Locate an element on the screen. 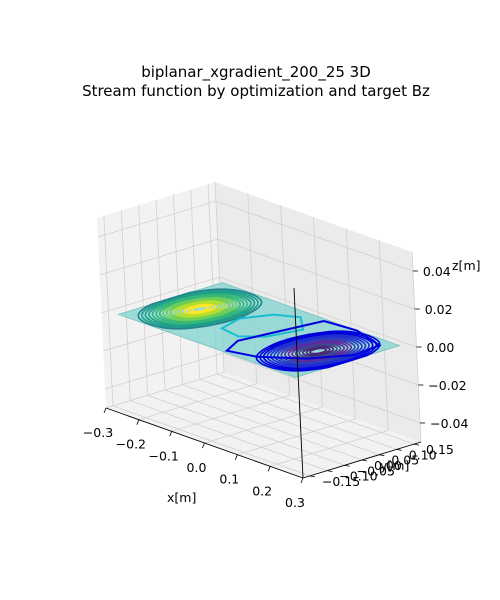 The image size is (500, 600). target-bz-contour-blue is located at coordinates (303, 340).